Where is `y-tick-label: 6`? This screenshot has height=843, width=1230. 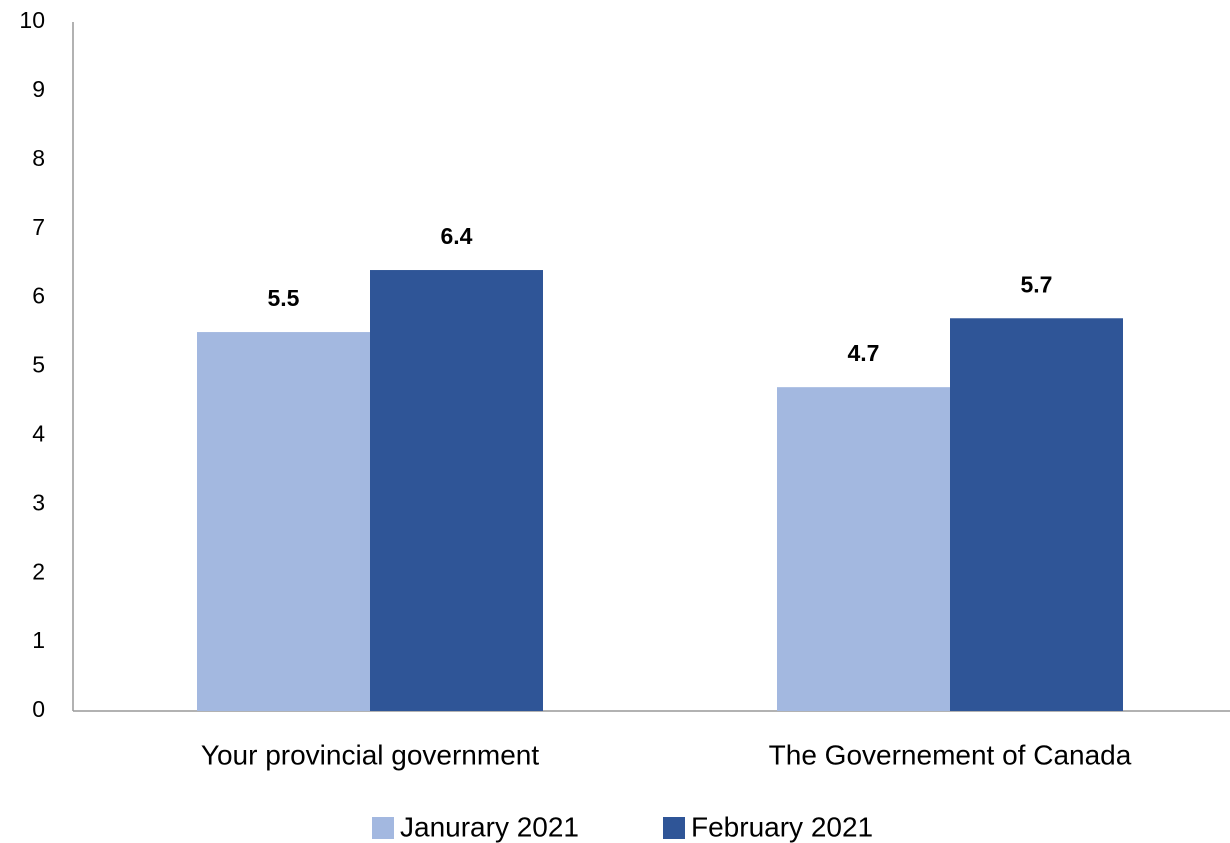 y-tick-label: 6 is located at coordinates (38, 296).